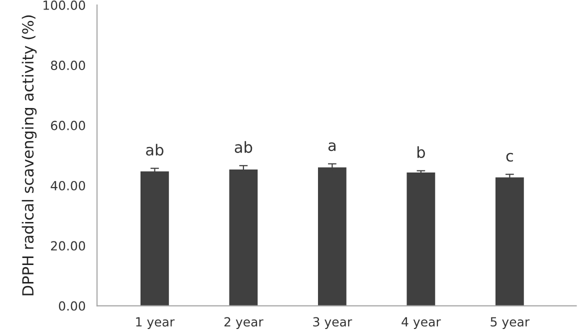 The image size is (588, 336). What do you see at coordinates (29, 155) in the screenshot?
I see `y-axis-title: DPPH radical scavenging activity (%)` at bounding box center [29, 155].